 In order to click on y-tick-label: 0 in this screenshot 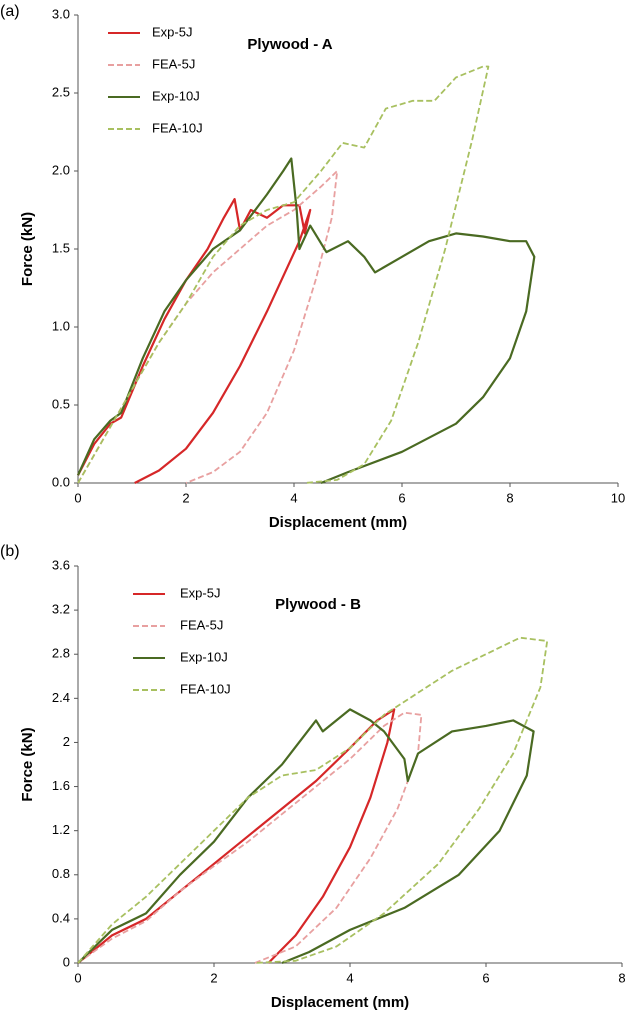, I will do `click(66, 961)`.